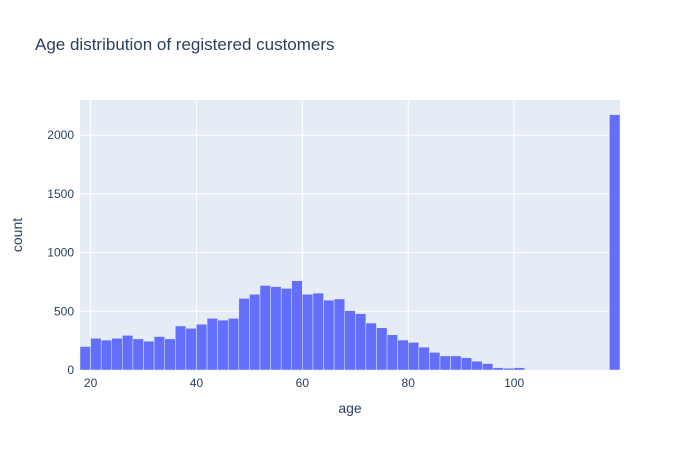 This screenshot has height=450, width=700. What do you see at coordinates (350, 408) in the screenshot?
I see `x-axis-title: age` at bounding box center [350, 408].